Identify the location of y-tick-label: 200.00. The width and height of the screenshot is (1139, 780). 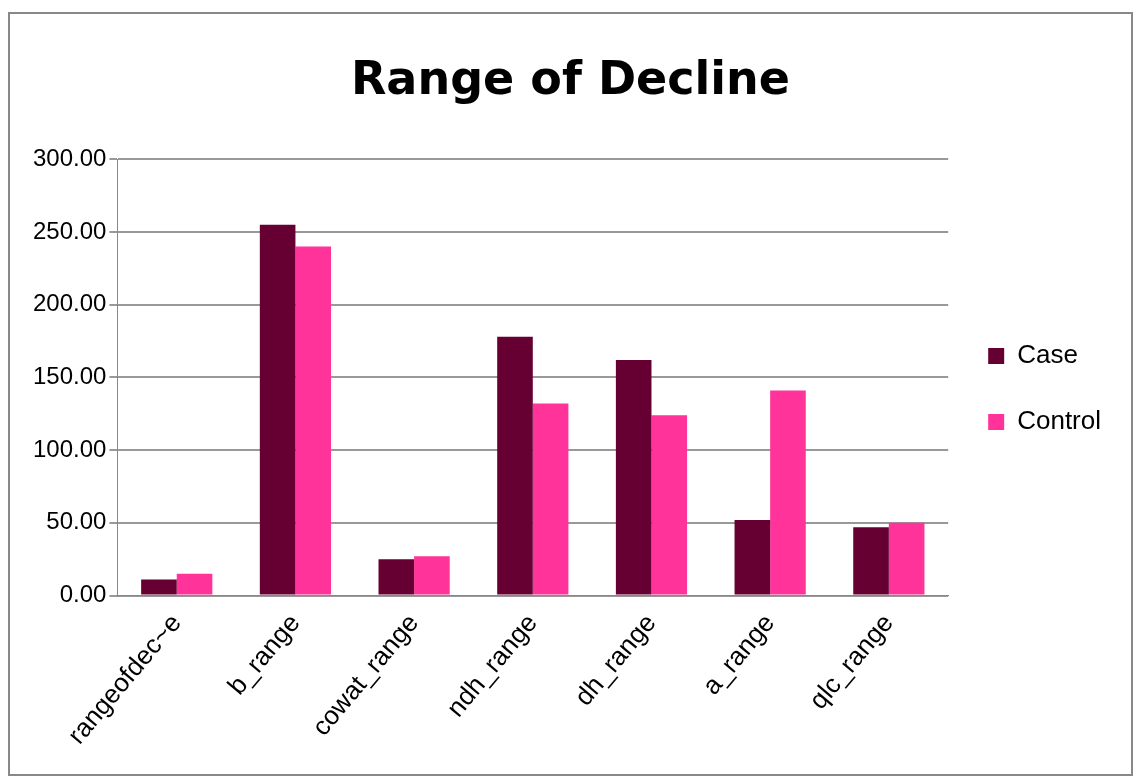
(70, 303).